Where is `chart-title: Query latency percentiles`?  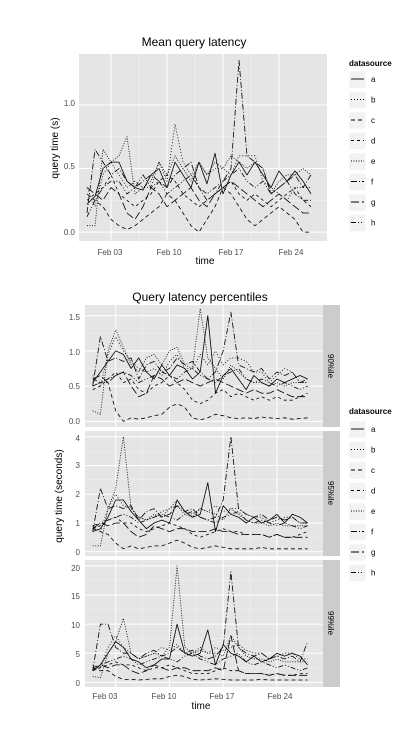
chart-title: Query latency percentiles is located at coordinates (199, 297).